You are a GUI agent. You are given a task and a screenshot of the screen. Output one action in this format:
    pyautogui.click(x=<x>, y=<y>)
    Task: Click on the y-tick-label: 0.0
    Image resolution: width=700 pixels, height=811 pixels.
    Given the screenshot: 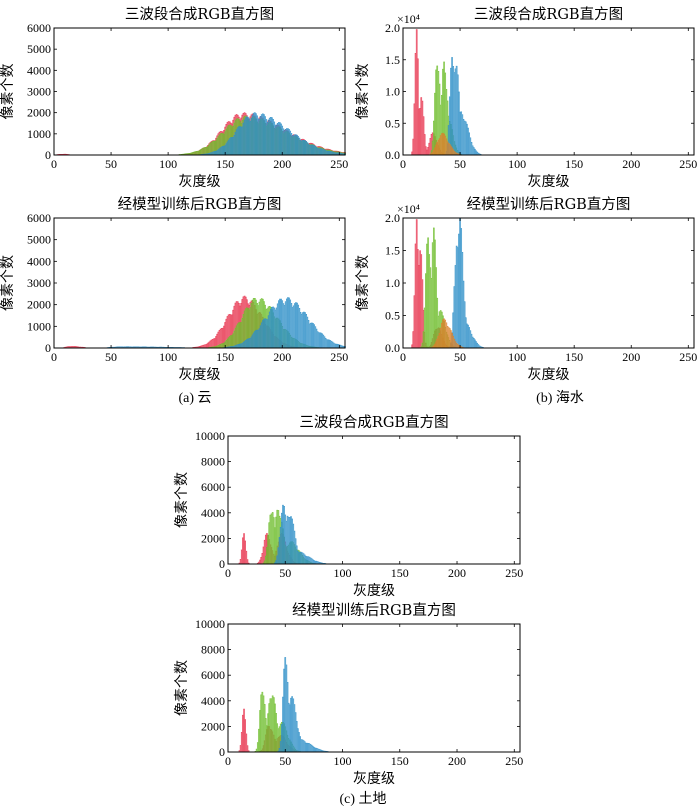 What is the action you would take?
    pyautogui.click(x=392, y=155)
    